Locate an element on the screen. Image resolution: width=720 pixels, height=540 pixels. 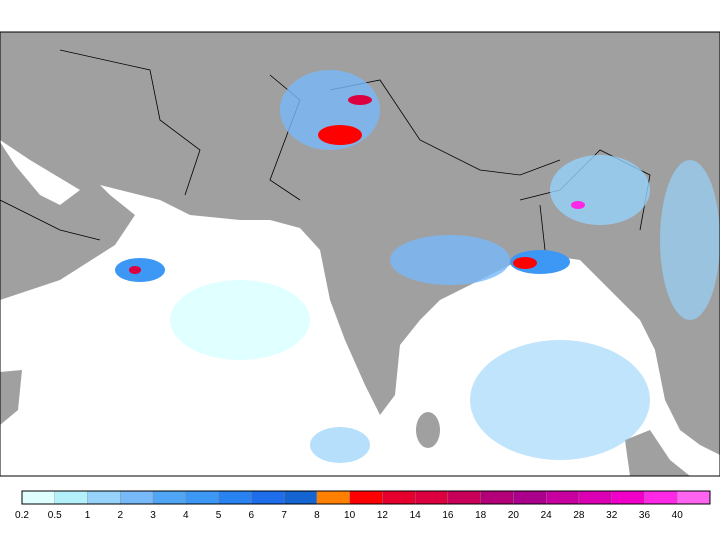
colorbar-label: 36 is located at coordinates (645, 515).